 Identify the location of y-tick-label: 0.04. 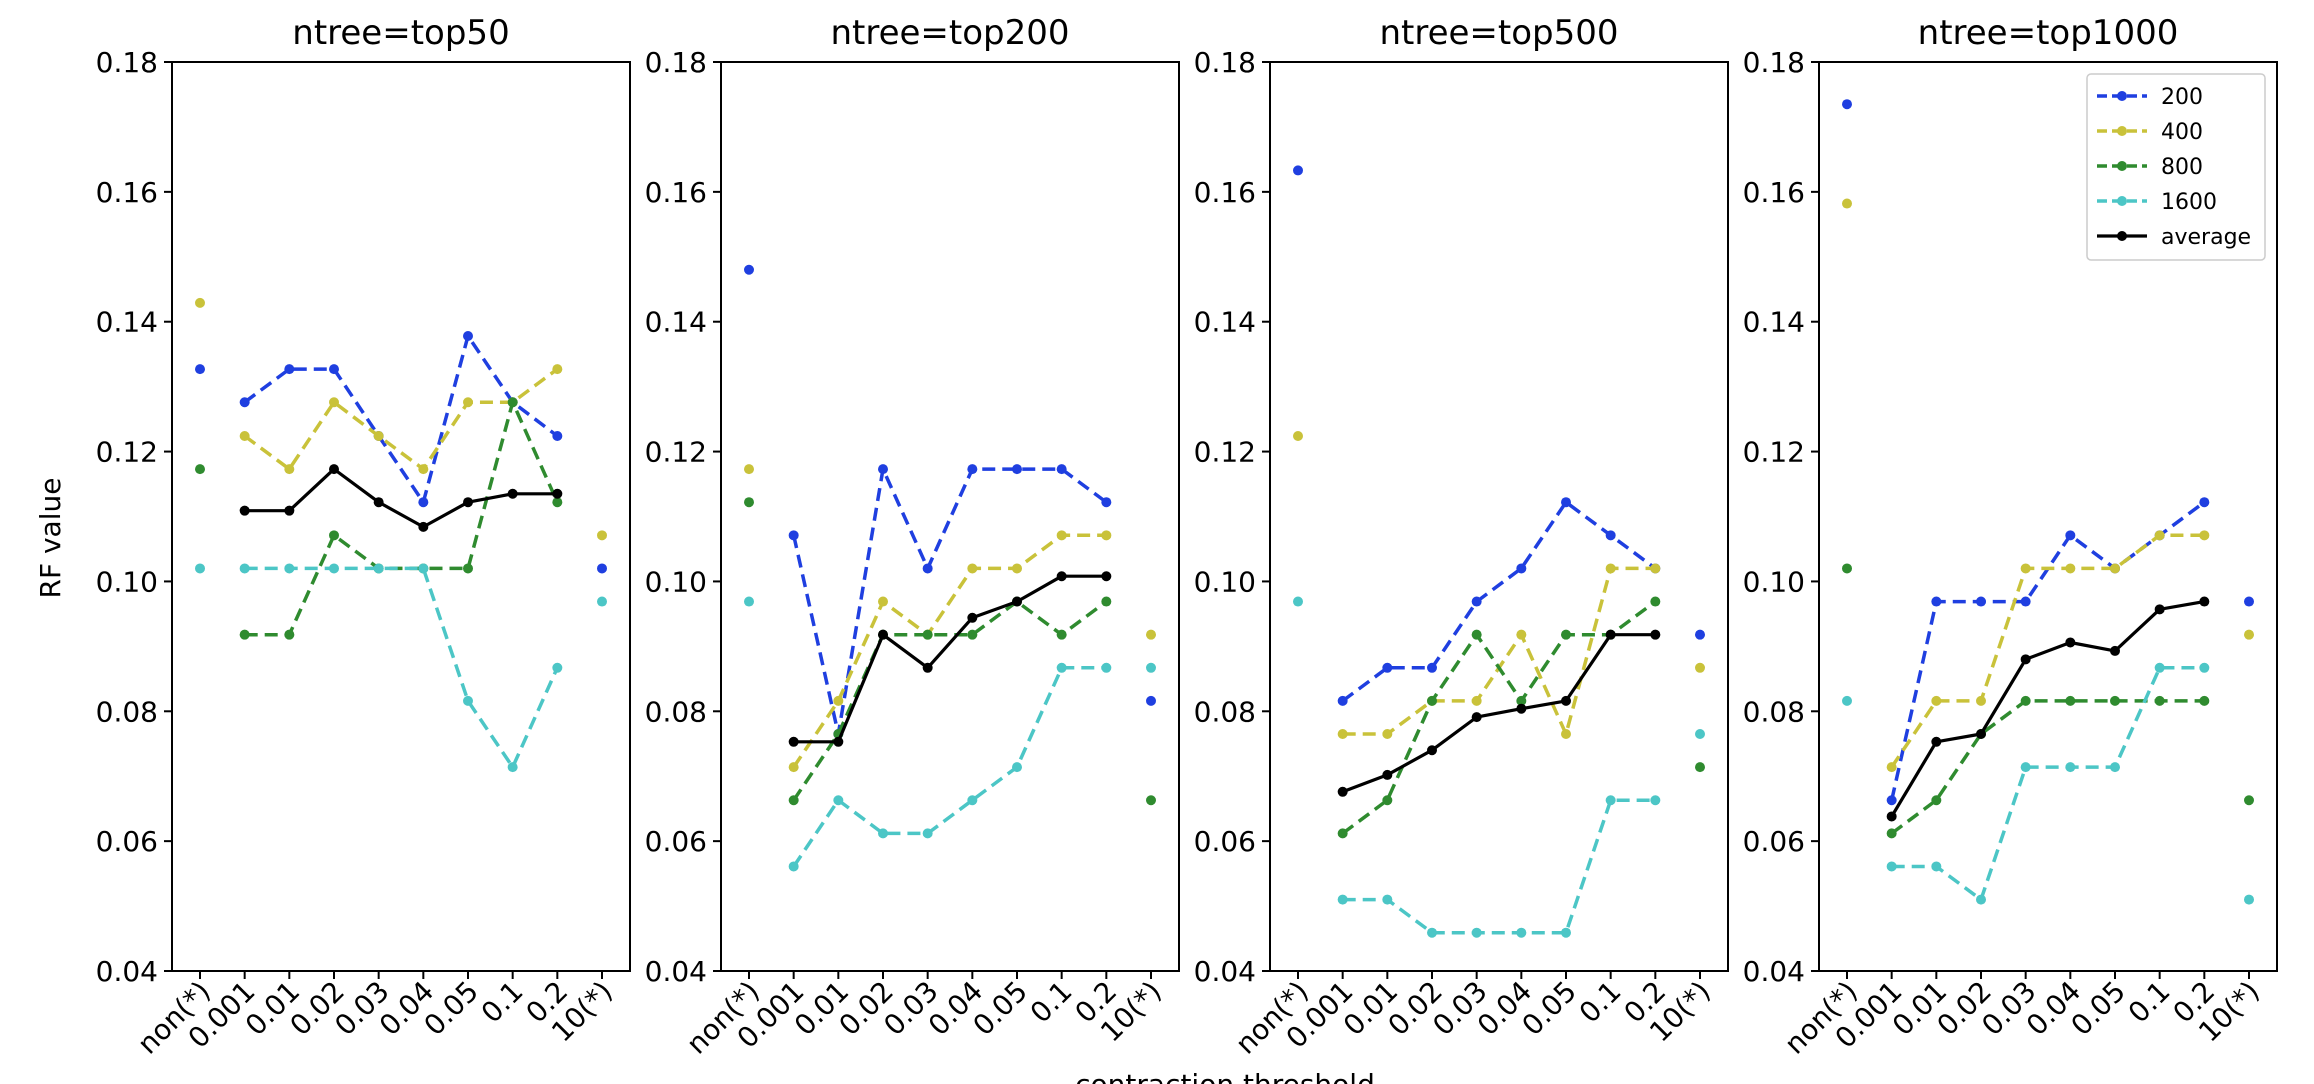
(1774, 971).